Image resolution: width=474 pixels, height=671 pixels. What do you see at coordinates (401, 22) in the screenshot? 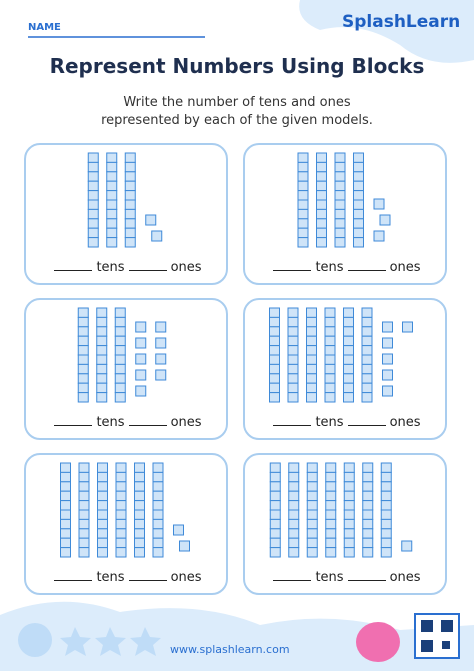
I see `brand: SplashLearn` at bounding box center [401, 22].